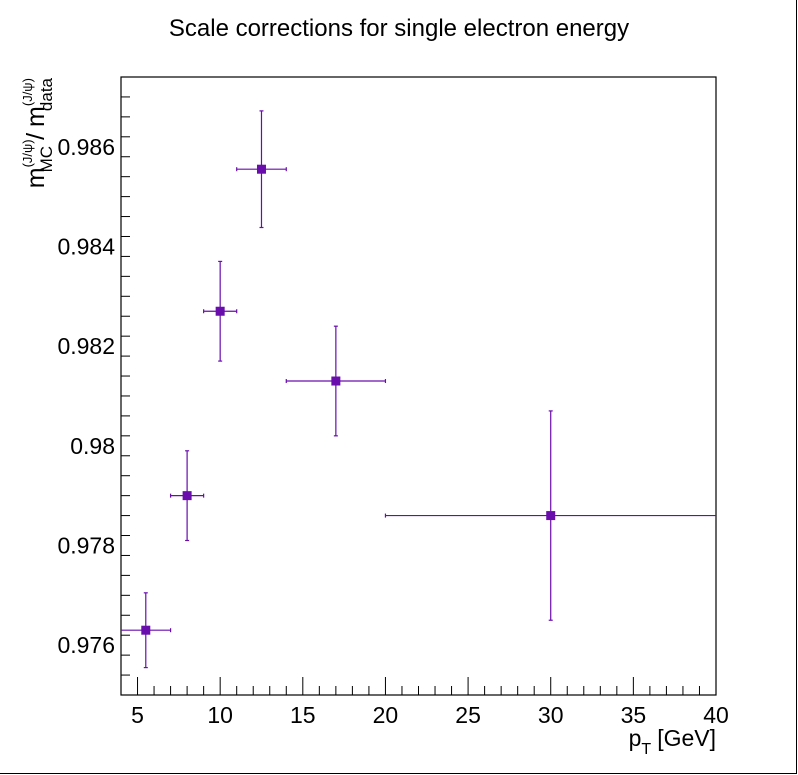  What do you see at coordinates (424, 702) in the screenshot?
I see `x-axis: 5 10 15 20 25 30 35 40` at bounding box center [424, 702].